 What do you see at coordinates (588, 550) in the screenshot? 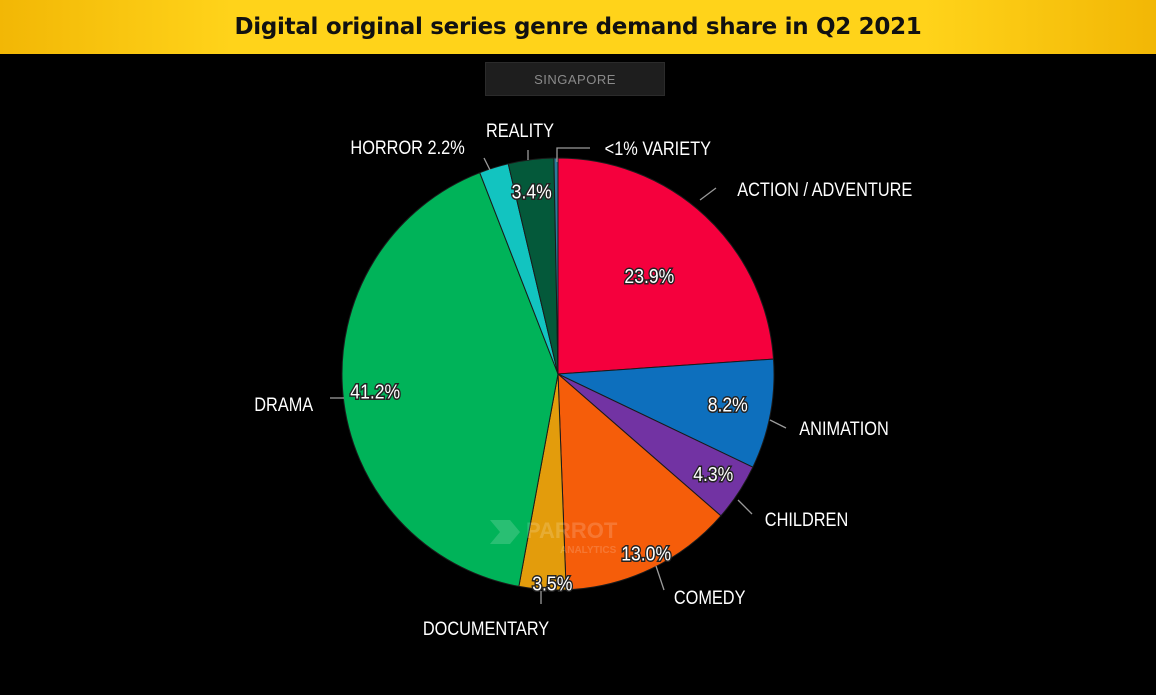
I see `watermark-sub: ANALYTICS` at bounding box center [588, 550].